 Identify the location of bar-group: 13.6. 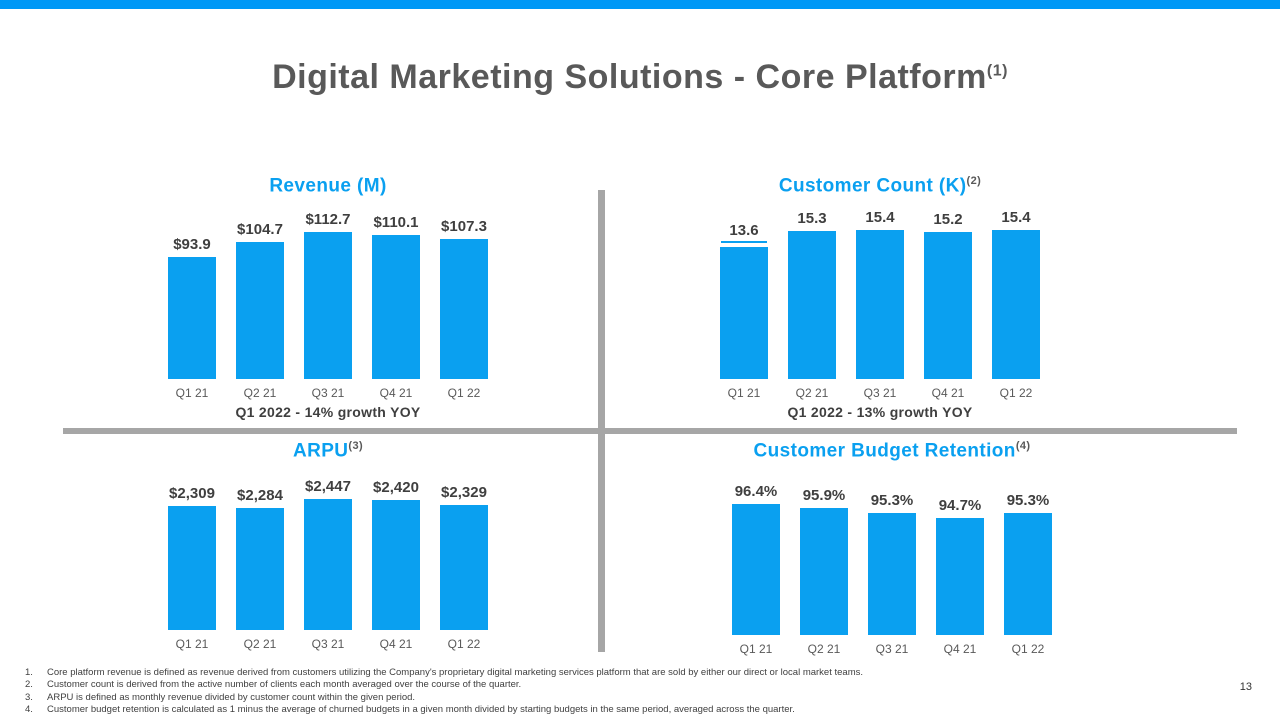
(744, 301).